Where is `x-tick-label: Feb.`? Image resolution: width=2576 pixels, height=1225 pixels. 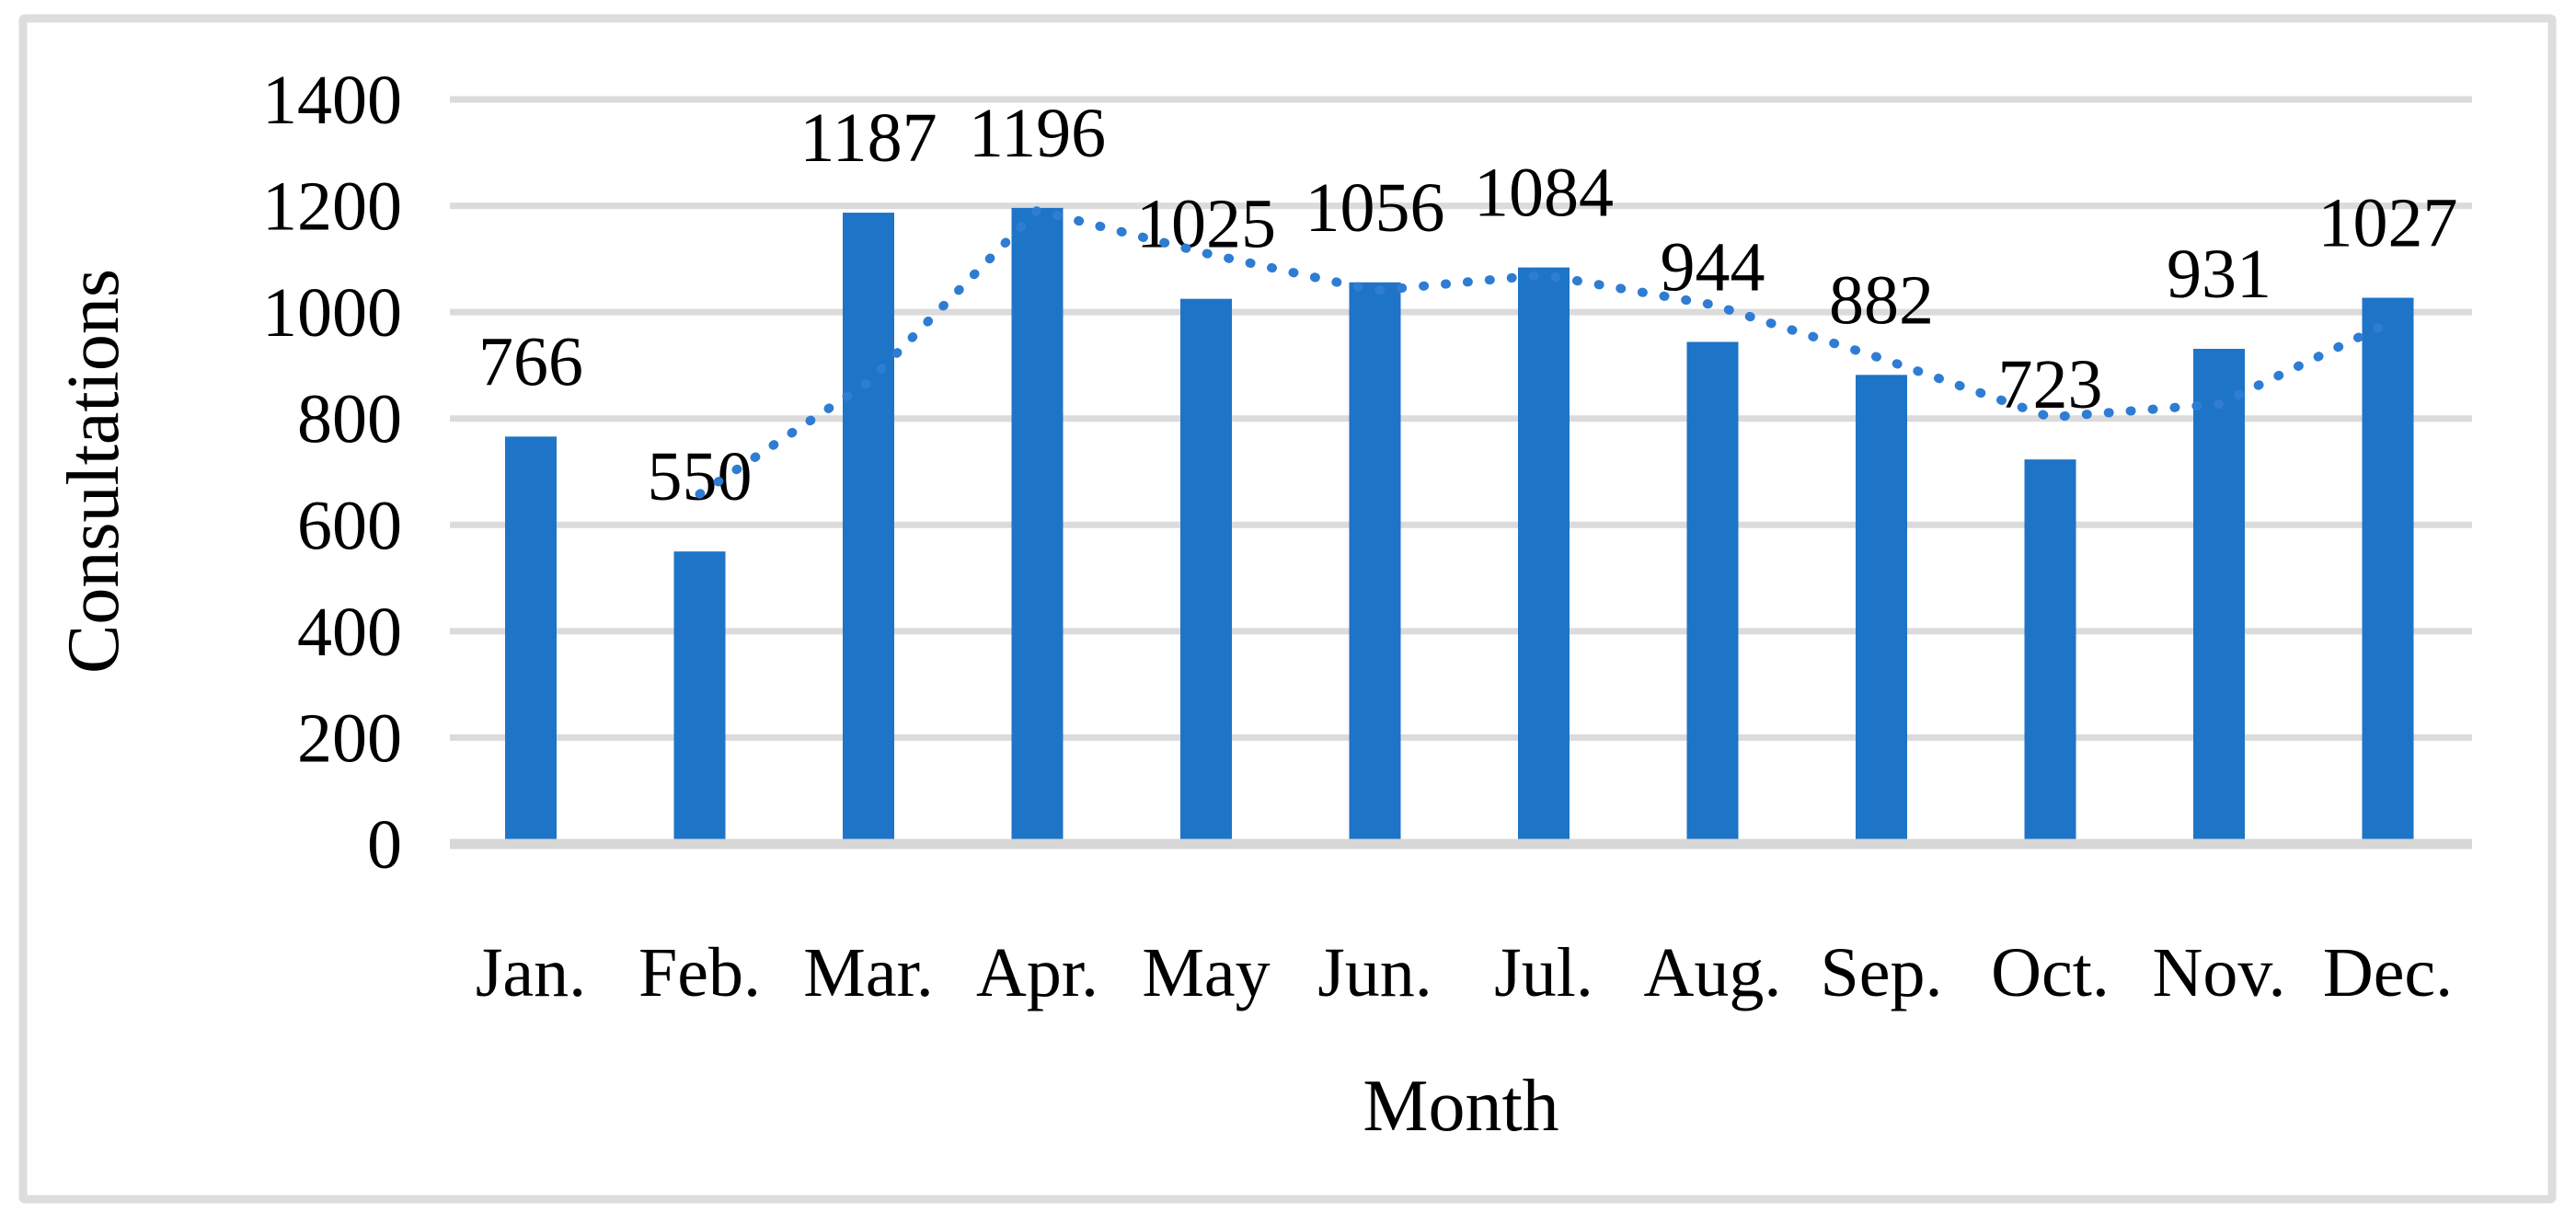
x-tick-label: Feb. is located at coordinates (699, 972).